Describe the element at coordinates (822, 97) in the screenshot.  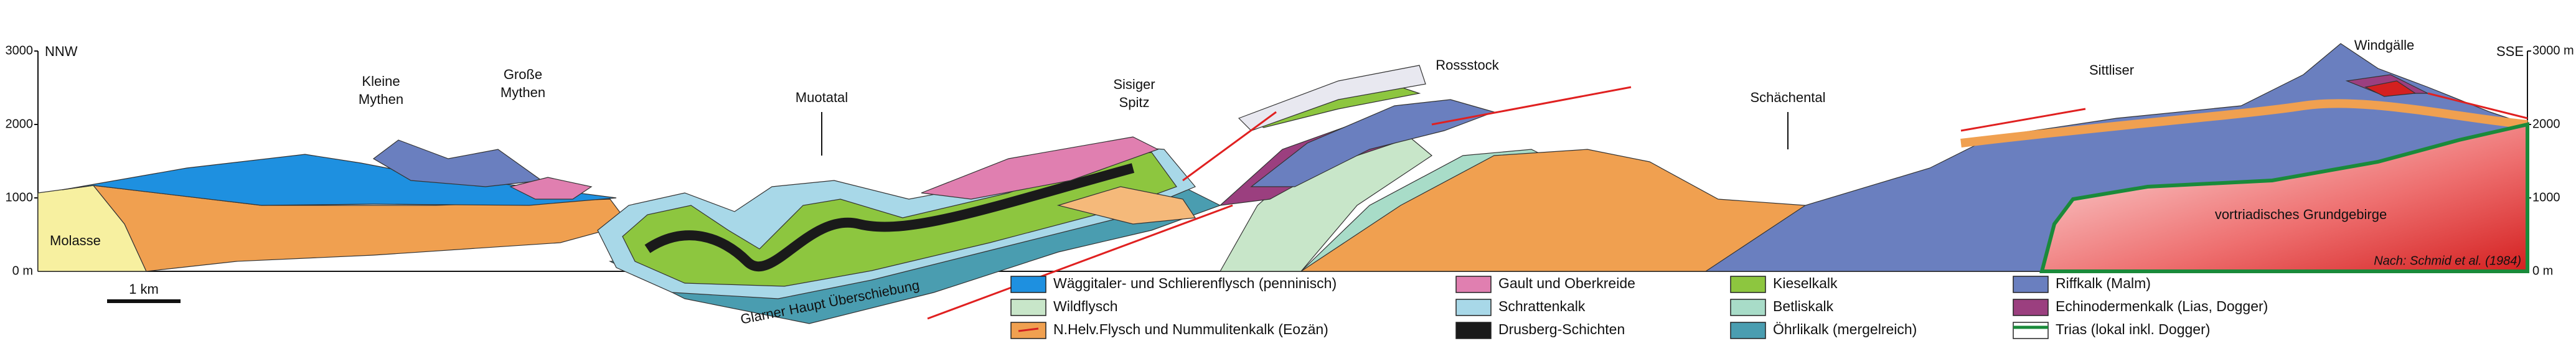
I see `place-label: Muotatal` at that location.